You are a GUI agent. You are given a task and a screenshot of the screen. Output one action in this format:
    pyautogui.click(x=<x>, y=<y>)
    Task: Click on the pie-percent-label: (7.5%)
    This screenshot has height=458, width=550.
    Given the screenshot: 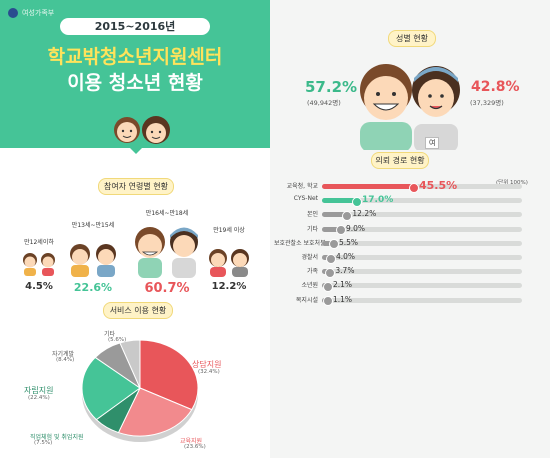 What is the action you would take?
    pyautogui.click(x=43, y=443)
    